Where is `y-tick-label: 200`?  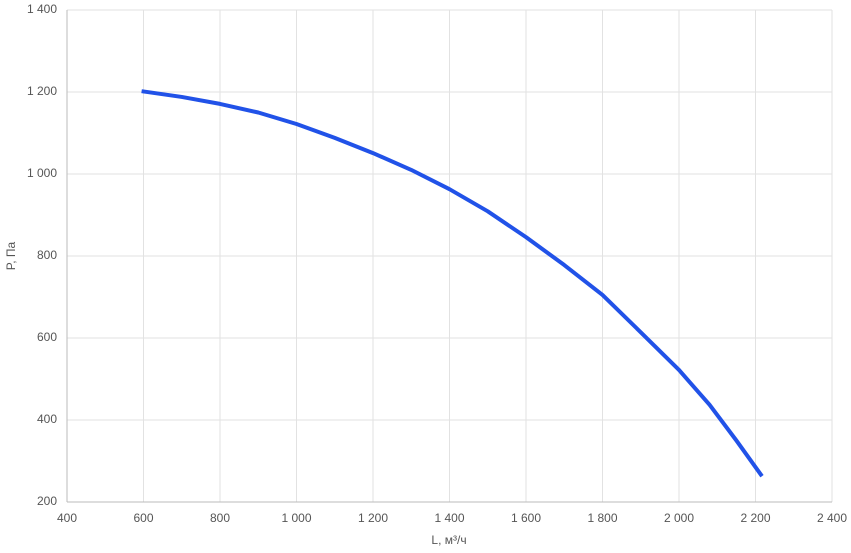 y-tick-label: 200 is located at coordinates (47, 501).